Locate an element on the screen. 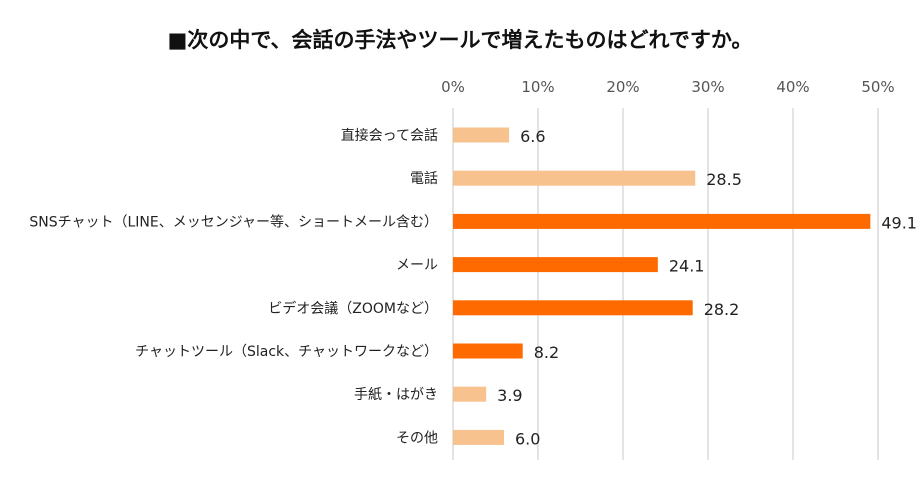 This screenshot has height=483, width=920. x-axis-ticks: 0% 10% 20% 30% 40% 50% is located at coordinates (668, 87).